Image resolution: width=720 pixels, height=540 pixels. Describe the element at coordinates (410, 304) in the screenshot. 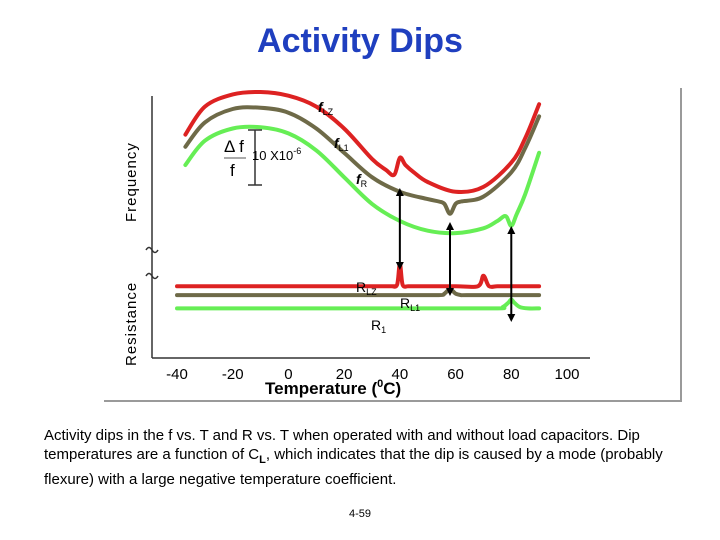

I see `label-RL1: RL1` at that location.